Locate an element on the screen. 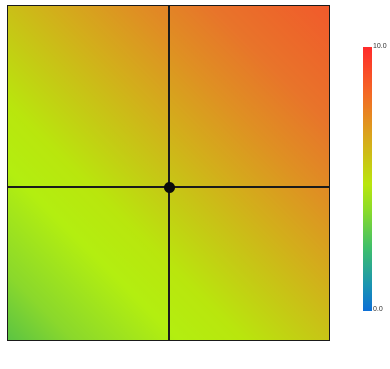 The width and height of the screenshot is (390, 369). crosshair-vertical-line is located at coordinates (169, 173).